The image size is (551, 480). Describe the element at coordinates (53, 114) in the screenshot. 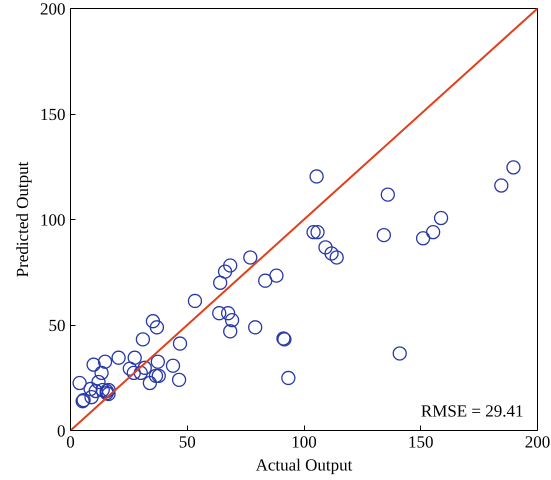

I see `y-tick-label: 150` at that location.